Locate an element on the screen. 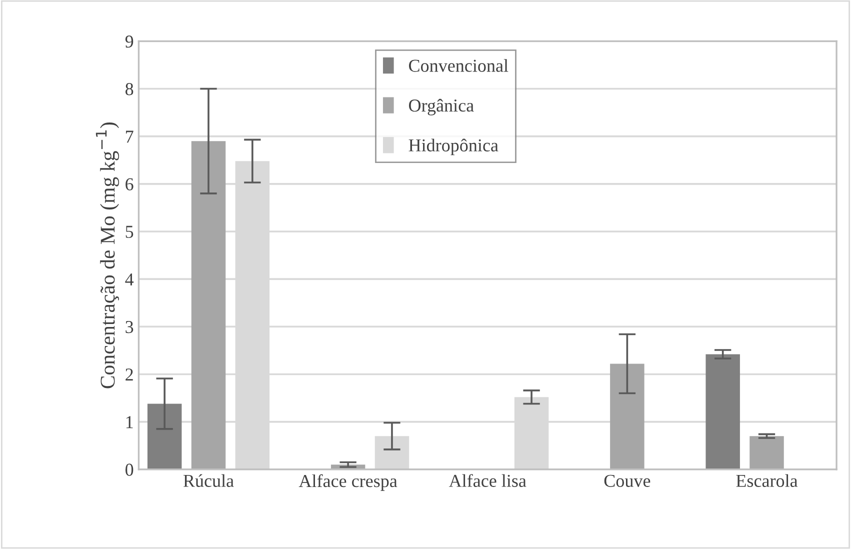 This screenshot has height=549, width=851. y-tick-label: 5 is located at coordinates (130, 232).